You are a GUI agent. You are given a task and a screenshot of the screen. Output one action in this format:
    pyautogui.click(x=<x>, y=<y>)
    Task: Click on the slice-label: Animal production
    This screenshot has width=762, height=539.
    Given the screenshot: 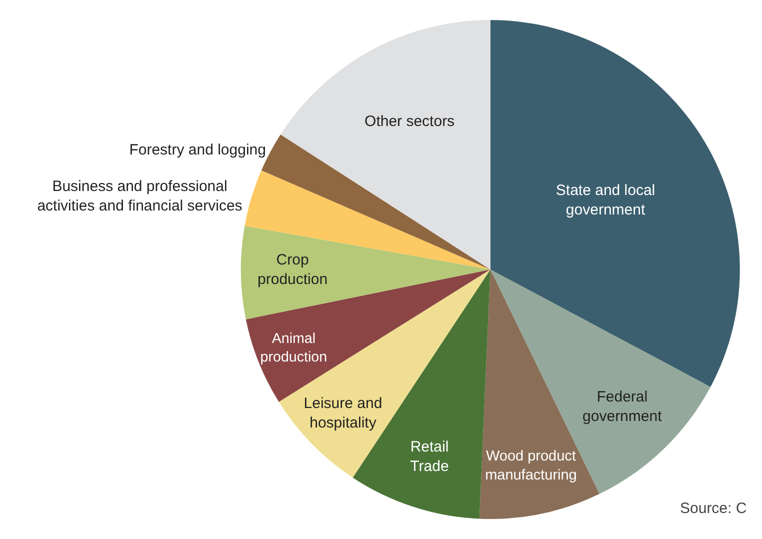 What is the action you would take?
    pyautogui.click(x=294, y=348)
    